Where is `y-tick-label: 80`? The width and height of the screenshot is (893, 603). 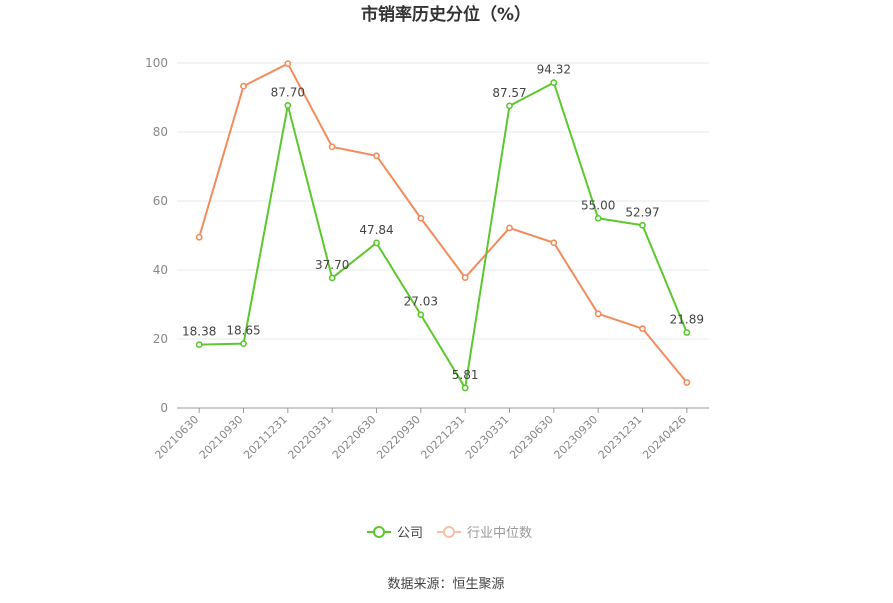
y-tick-label: 80 is located at coordinates (160, 132).